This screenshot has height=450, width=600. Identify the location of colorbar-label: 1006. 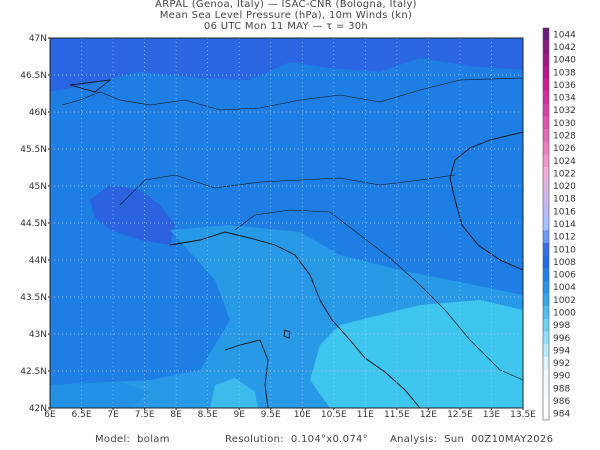
(564, 276).